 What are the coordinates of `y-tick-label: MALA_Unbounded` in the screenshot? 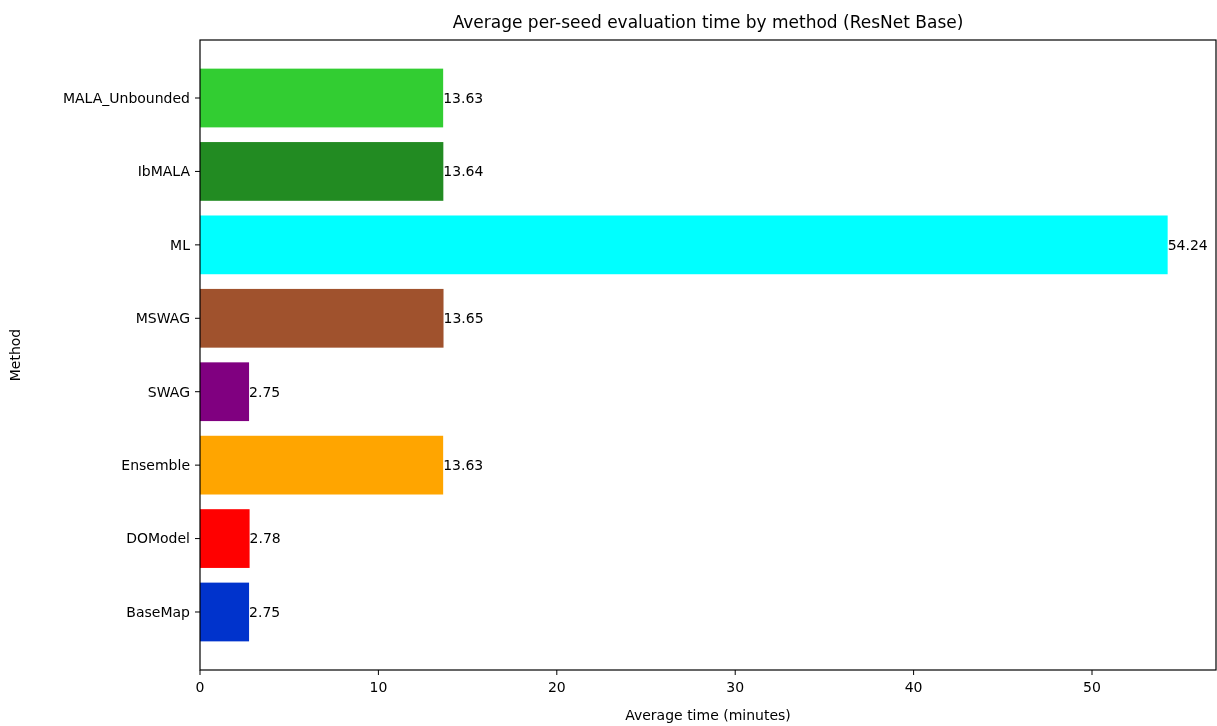 It's located at (126, 97).